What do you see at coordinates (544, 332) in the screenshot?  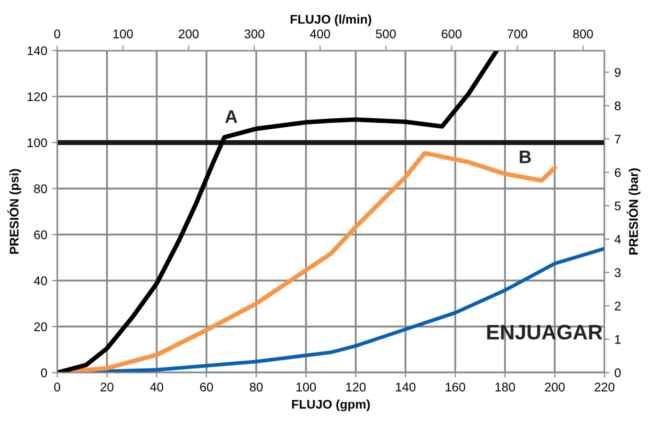 I see `annotation: ENJUAGAR` at bounding box center [544, 332].